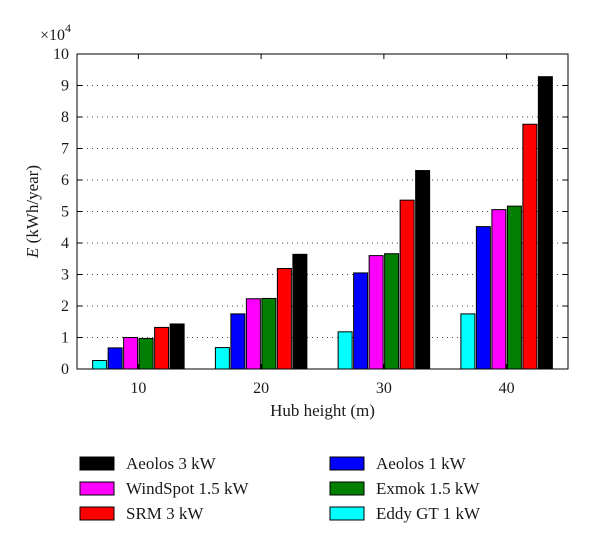  Describe the element at coordinates (138, 388) in the screenshot. I see `x-tick-label: 10` at that location.